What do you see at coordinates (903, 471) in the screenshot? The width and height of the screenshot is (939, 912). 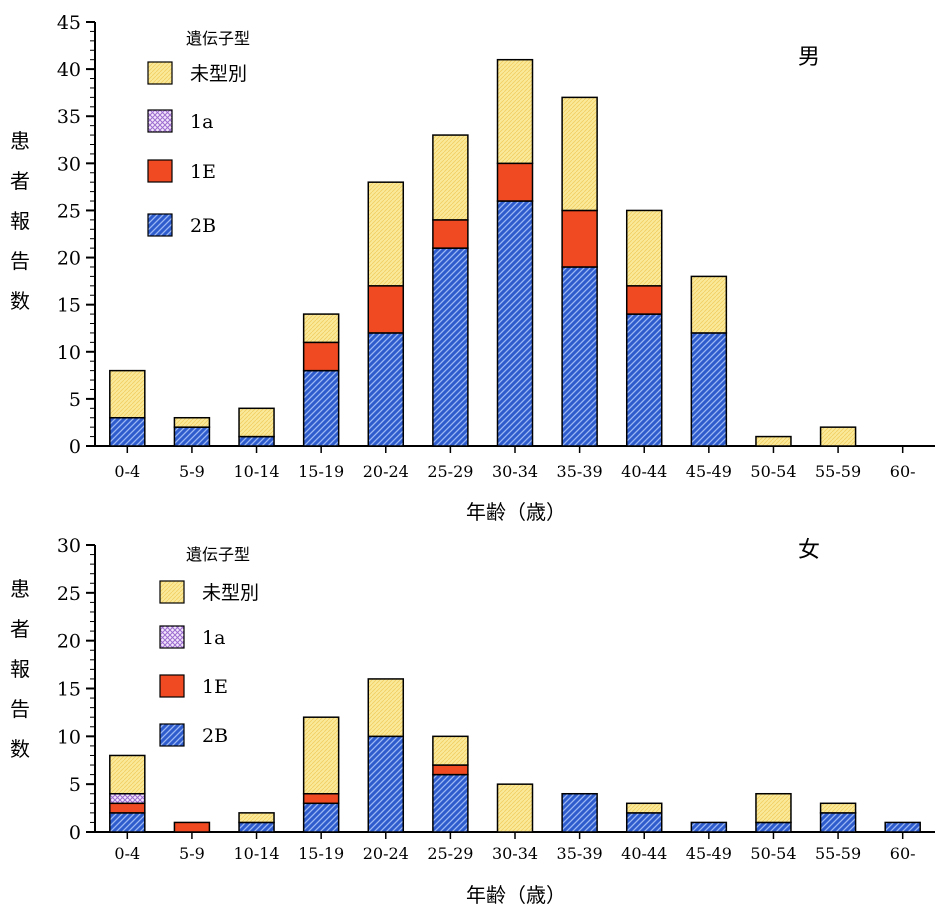 I see `x-tick-label: 60-` at bounding box center [903, 471].